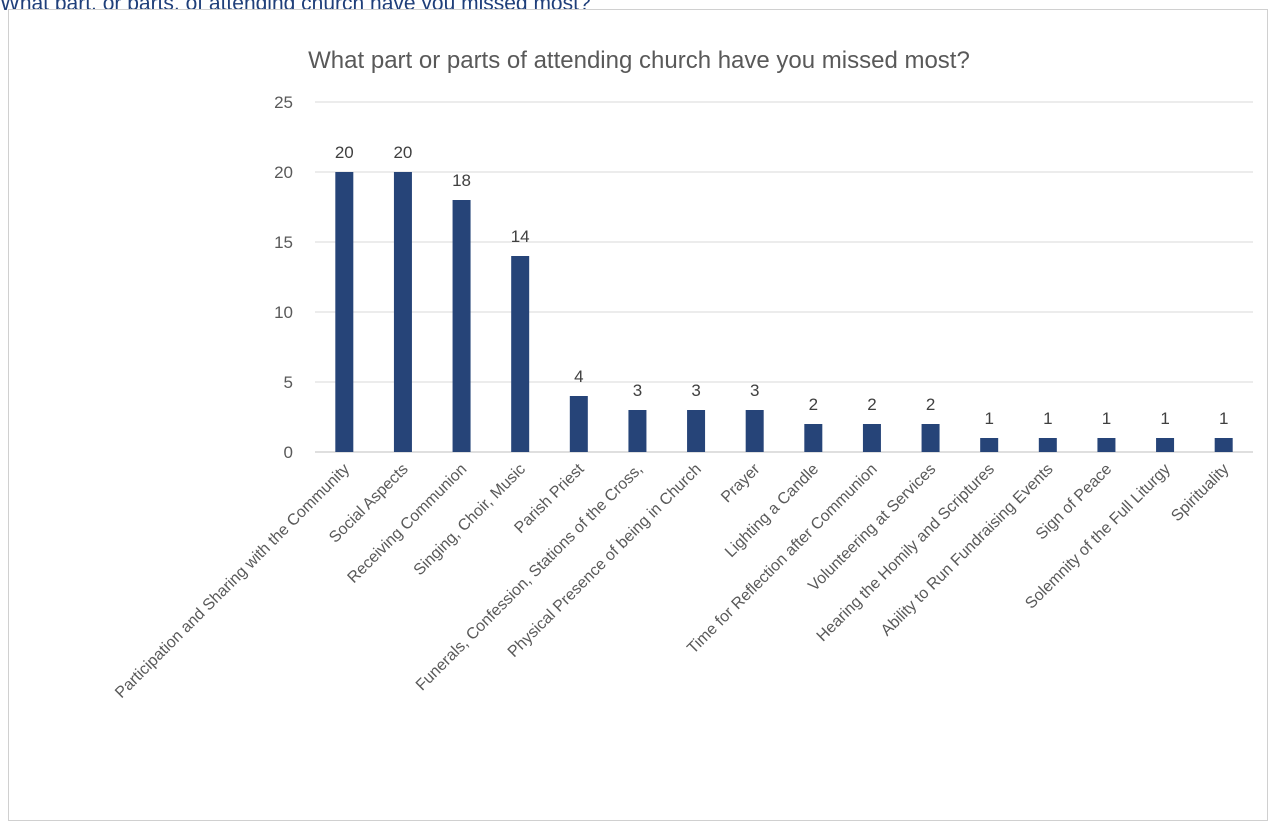 This screenshot has width=1271, height=822. What do you see at coordinates (1200, 493) in the screenshot?
I see `category-label: Spirituality` at bounding box center [1200, 493].